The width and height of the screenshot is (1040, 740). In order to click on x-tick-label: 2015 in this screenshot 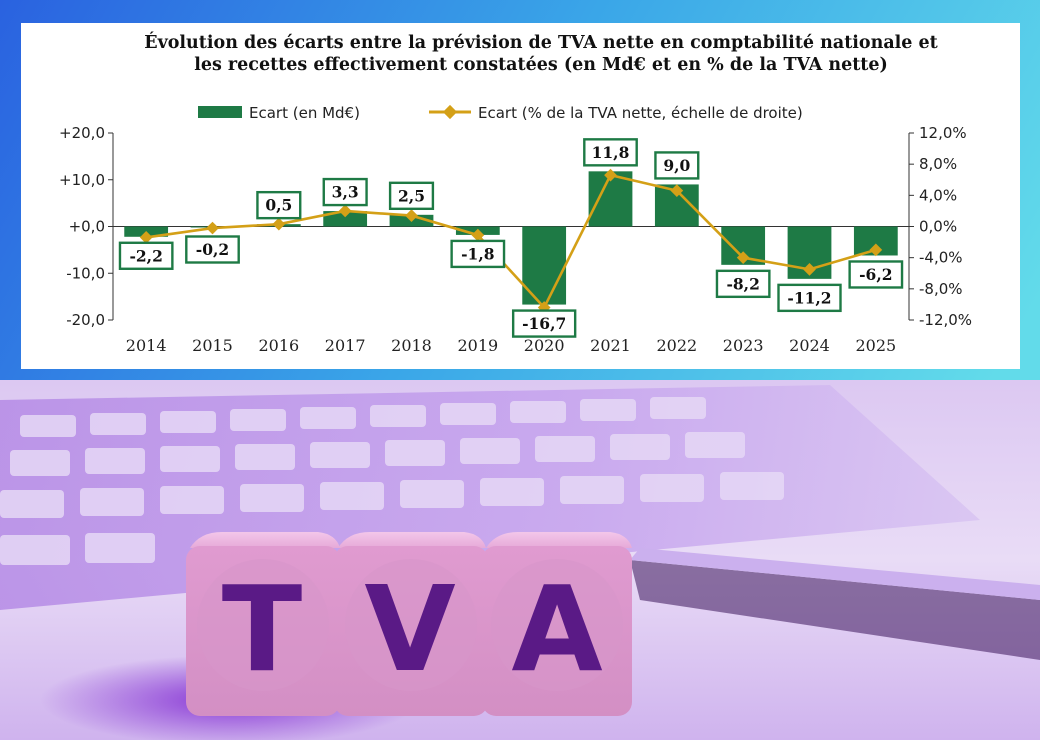, I will do `click(212, 345)`.